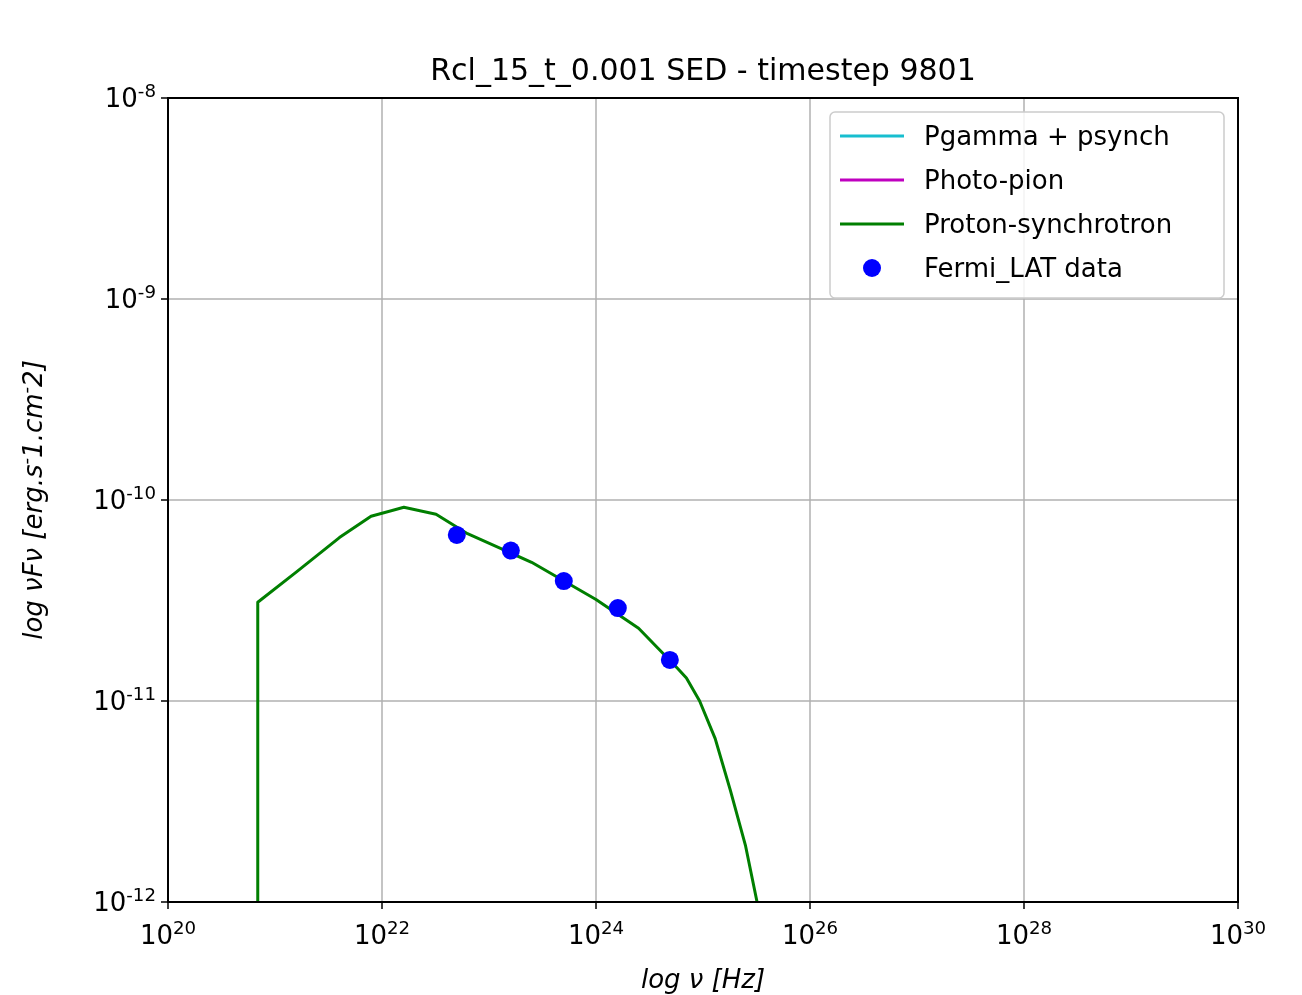 This screenshot has height=995, width=1302. I want to click on y-tick-label: 10$^{-11}$, so click(124, 699).